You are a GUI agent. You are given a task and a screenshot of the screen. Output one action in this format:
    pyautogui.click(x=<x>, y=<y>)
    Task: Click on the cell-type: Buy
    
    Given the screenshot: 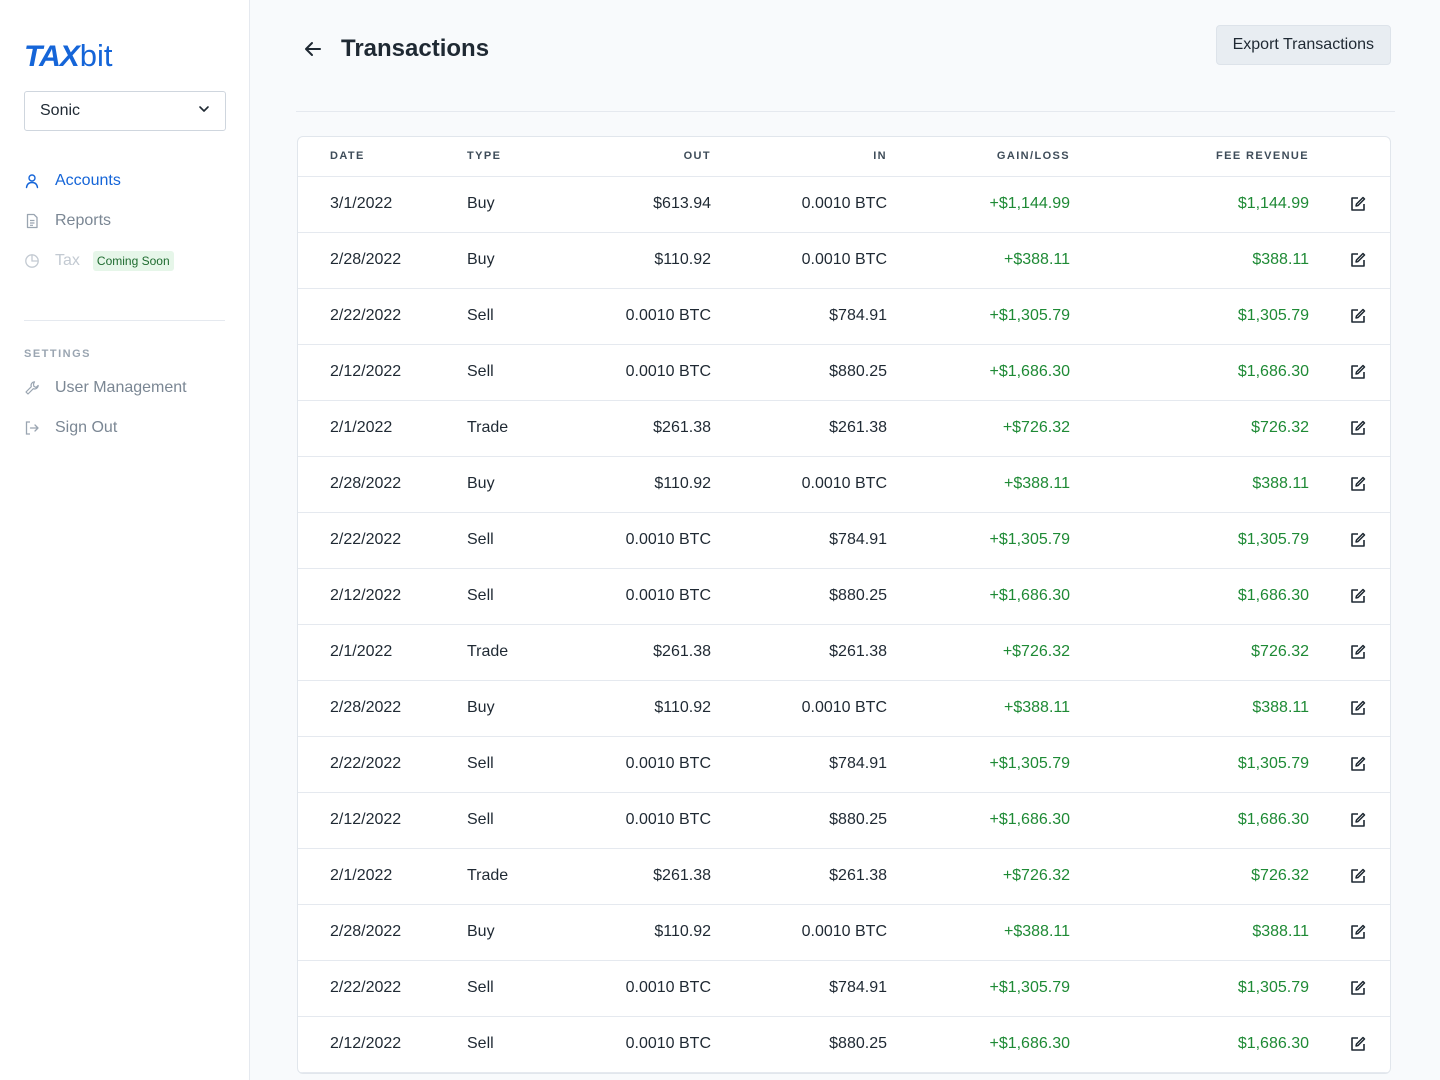 What is the action you would take?
    pyautogui.click(x=524, y=932)
    